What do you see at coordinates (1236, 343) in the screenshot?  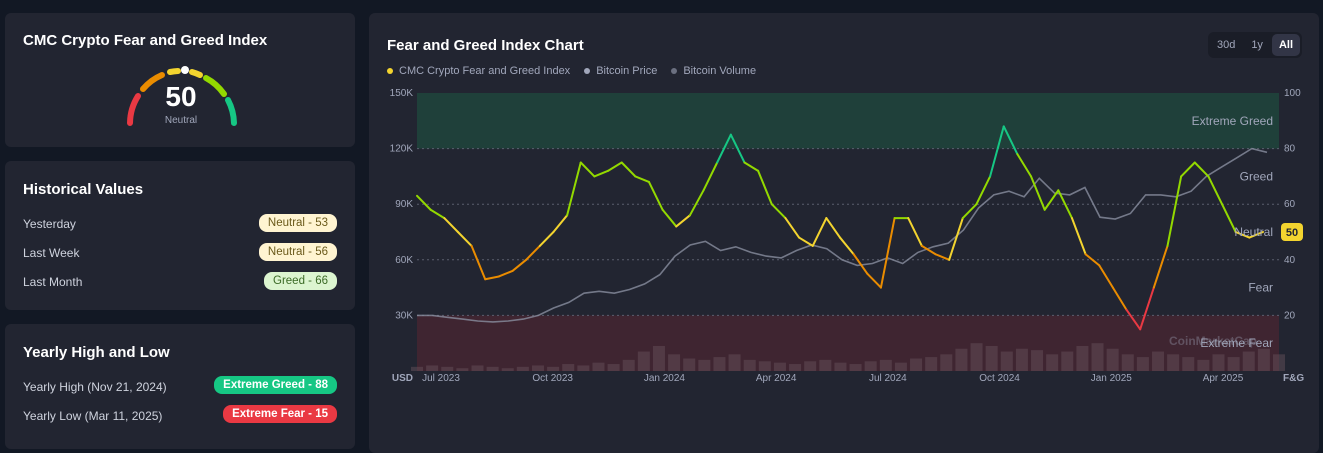 I see `zone-label: Extreme Fear` at bounding box center [1236, 343].